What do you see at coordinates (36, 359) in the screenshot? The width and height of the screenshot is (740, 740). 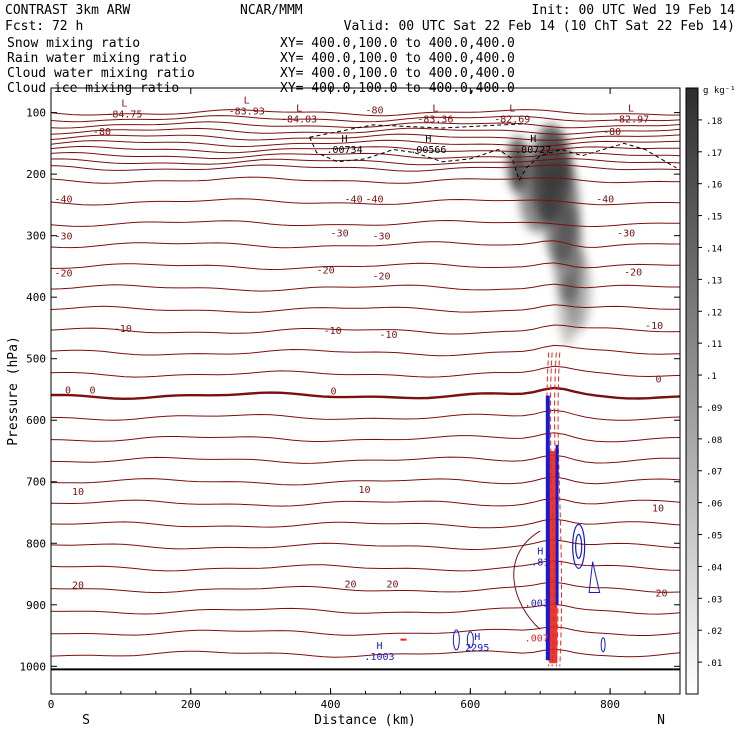 I see `y-tick-label: 500` at bounding box center [36, 359].